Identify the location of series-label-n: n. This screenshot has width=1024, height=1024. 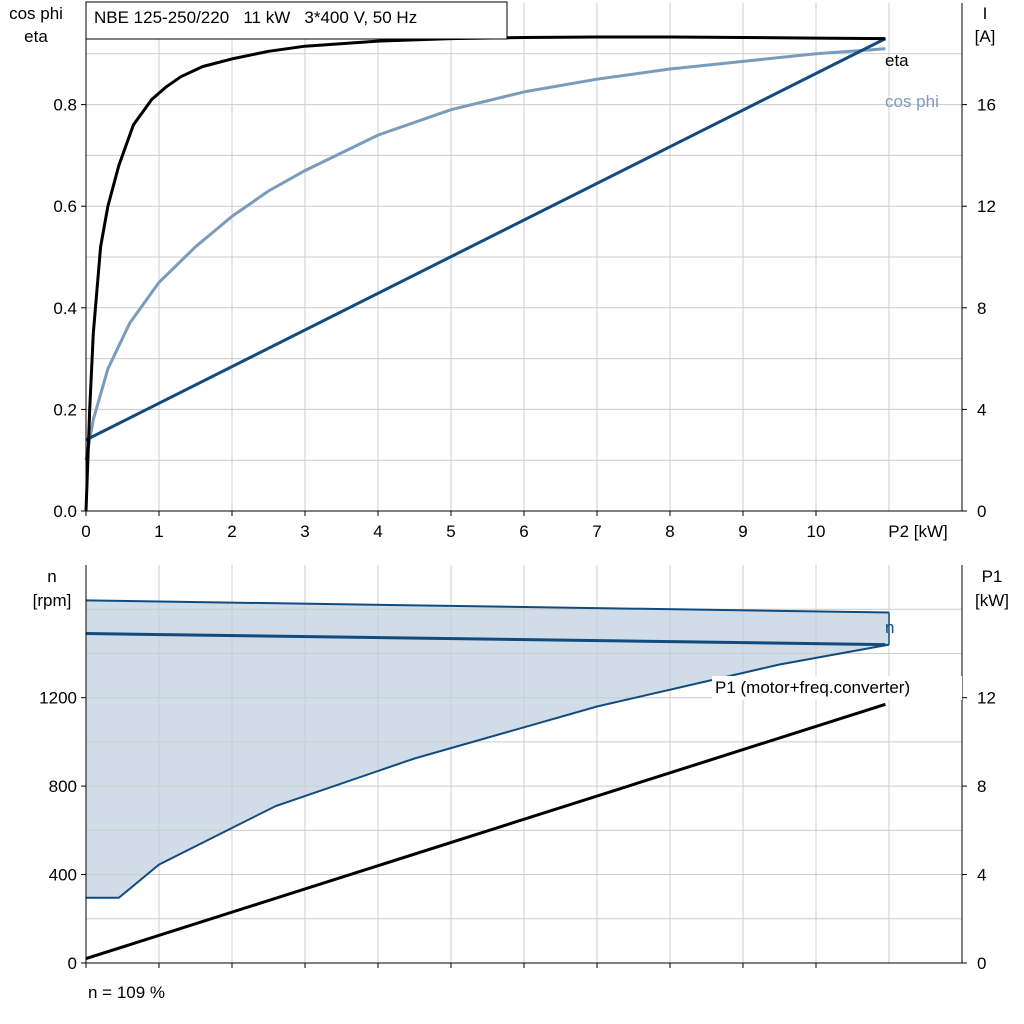
(889, 627).